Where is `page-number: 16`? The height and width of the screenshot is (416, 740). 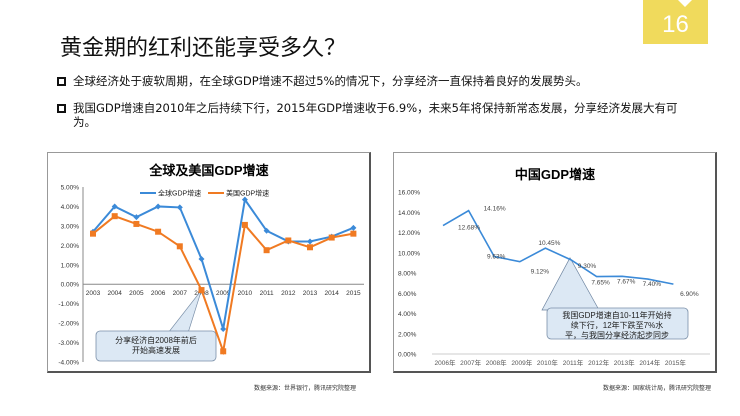 page-number: 16 is located at coordinates (675, 24).